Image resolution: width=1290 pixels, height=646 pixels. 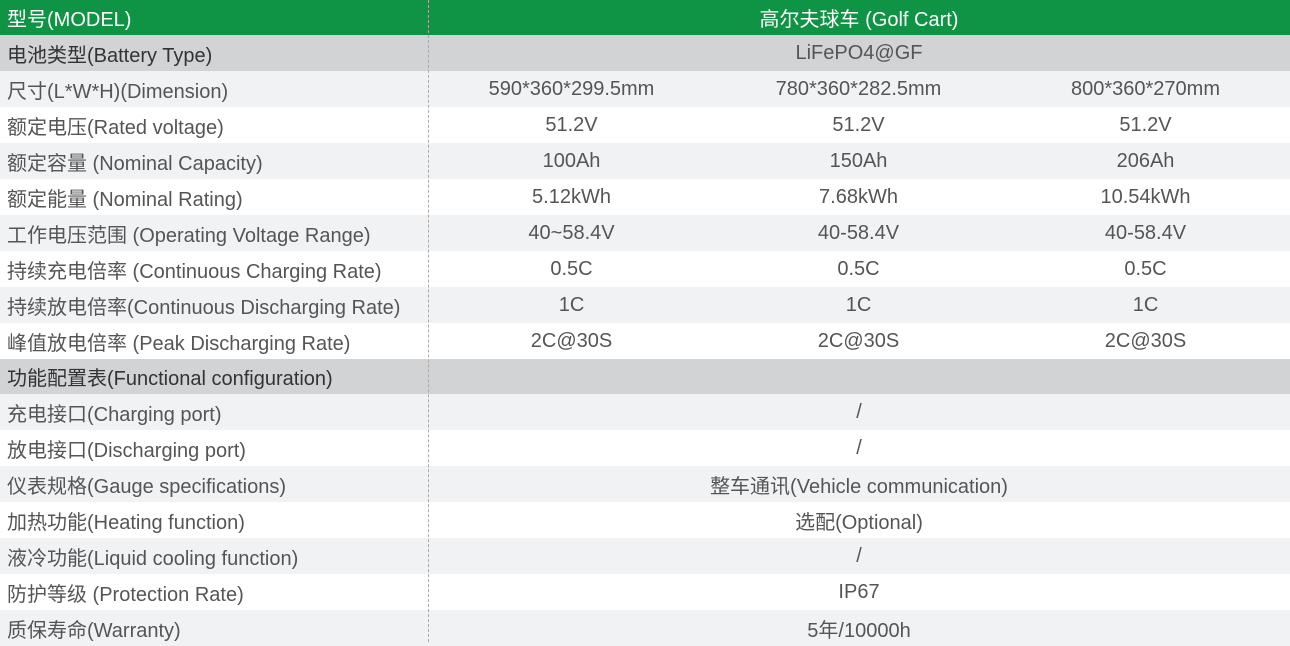 I want to click on row-label: 充电接口(Charging port), so click(x=114, y=414).